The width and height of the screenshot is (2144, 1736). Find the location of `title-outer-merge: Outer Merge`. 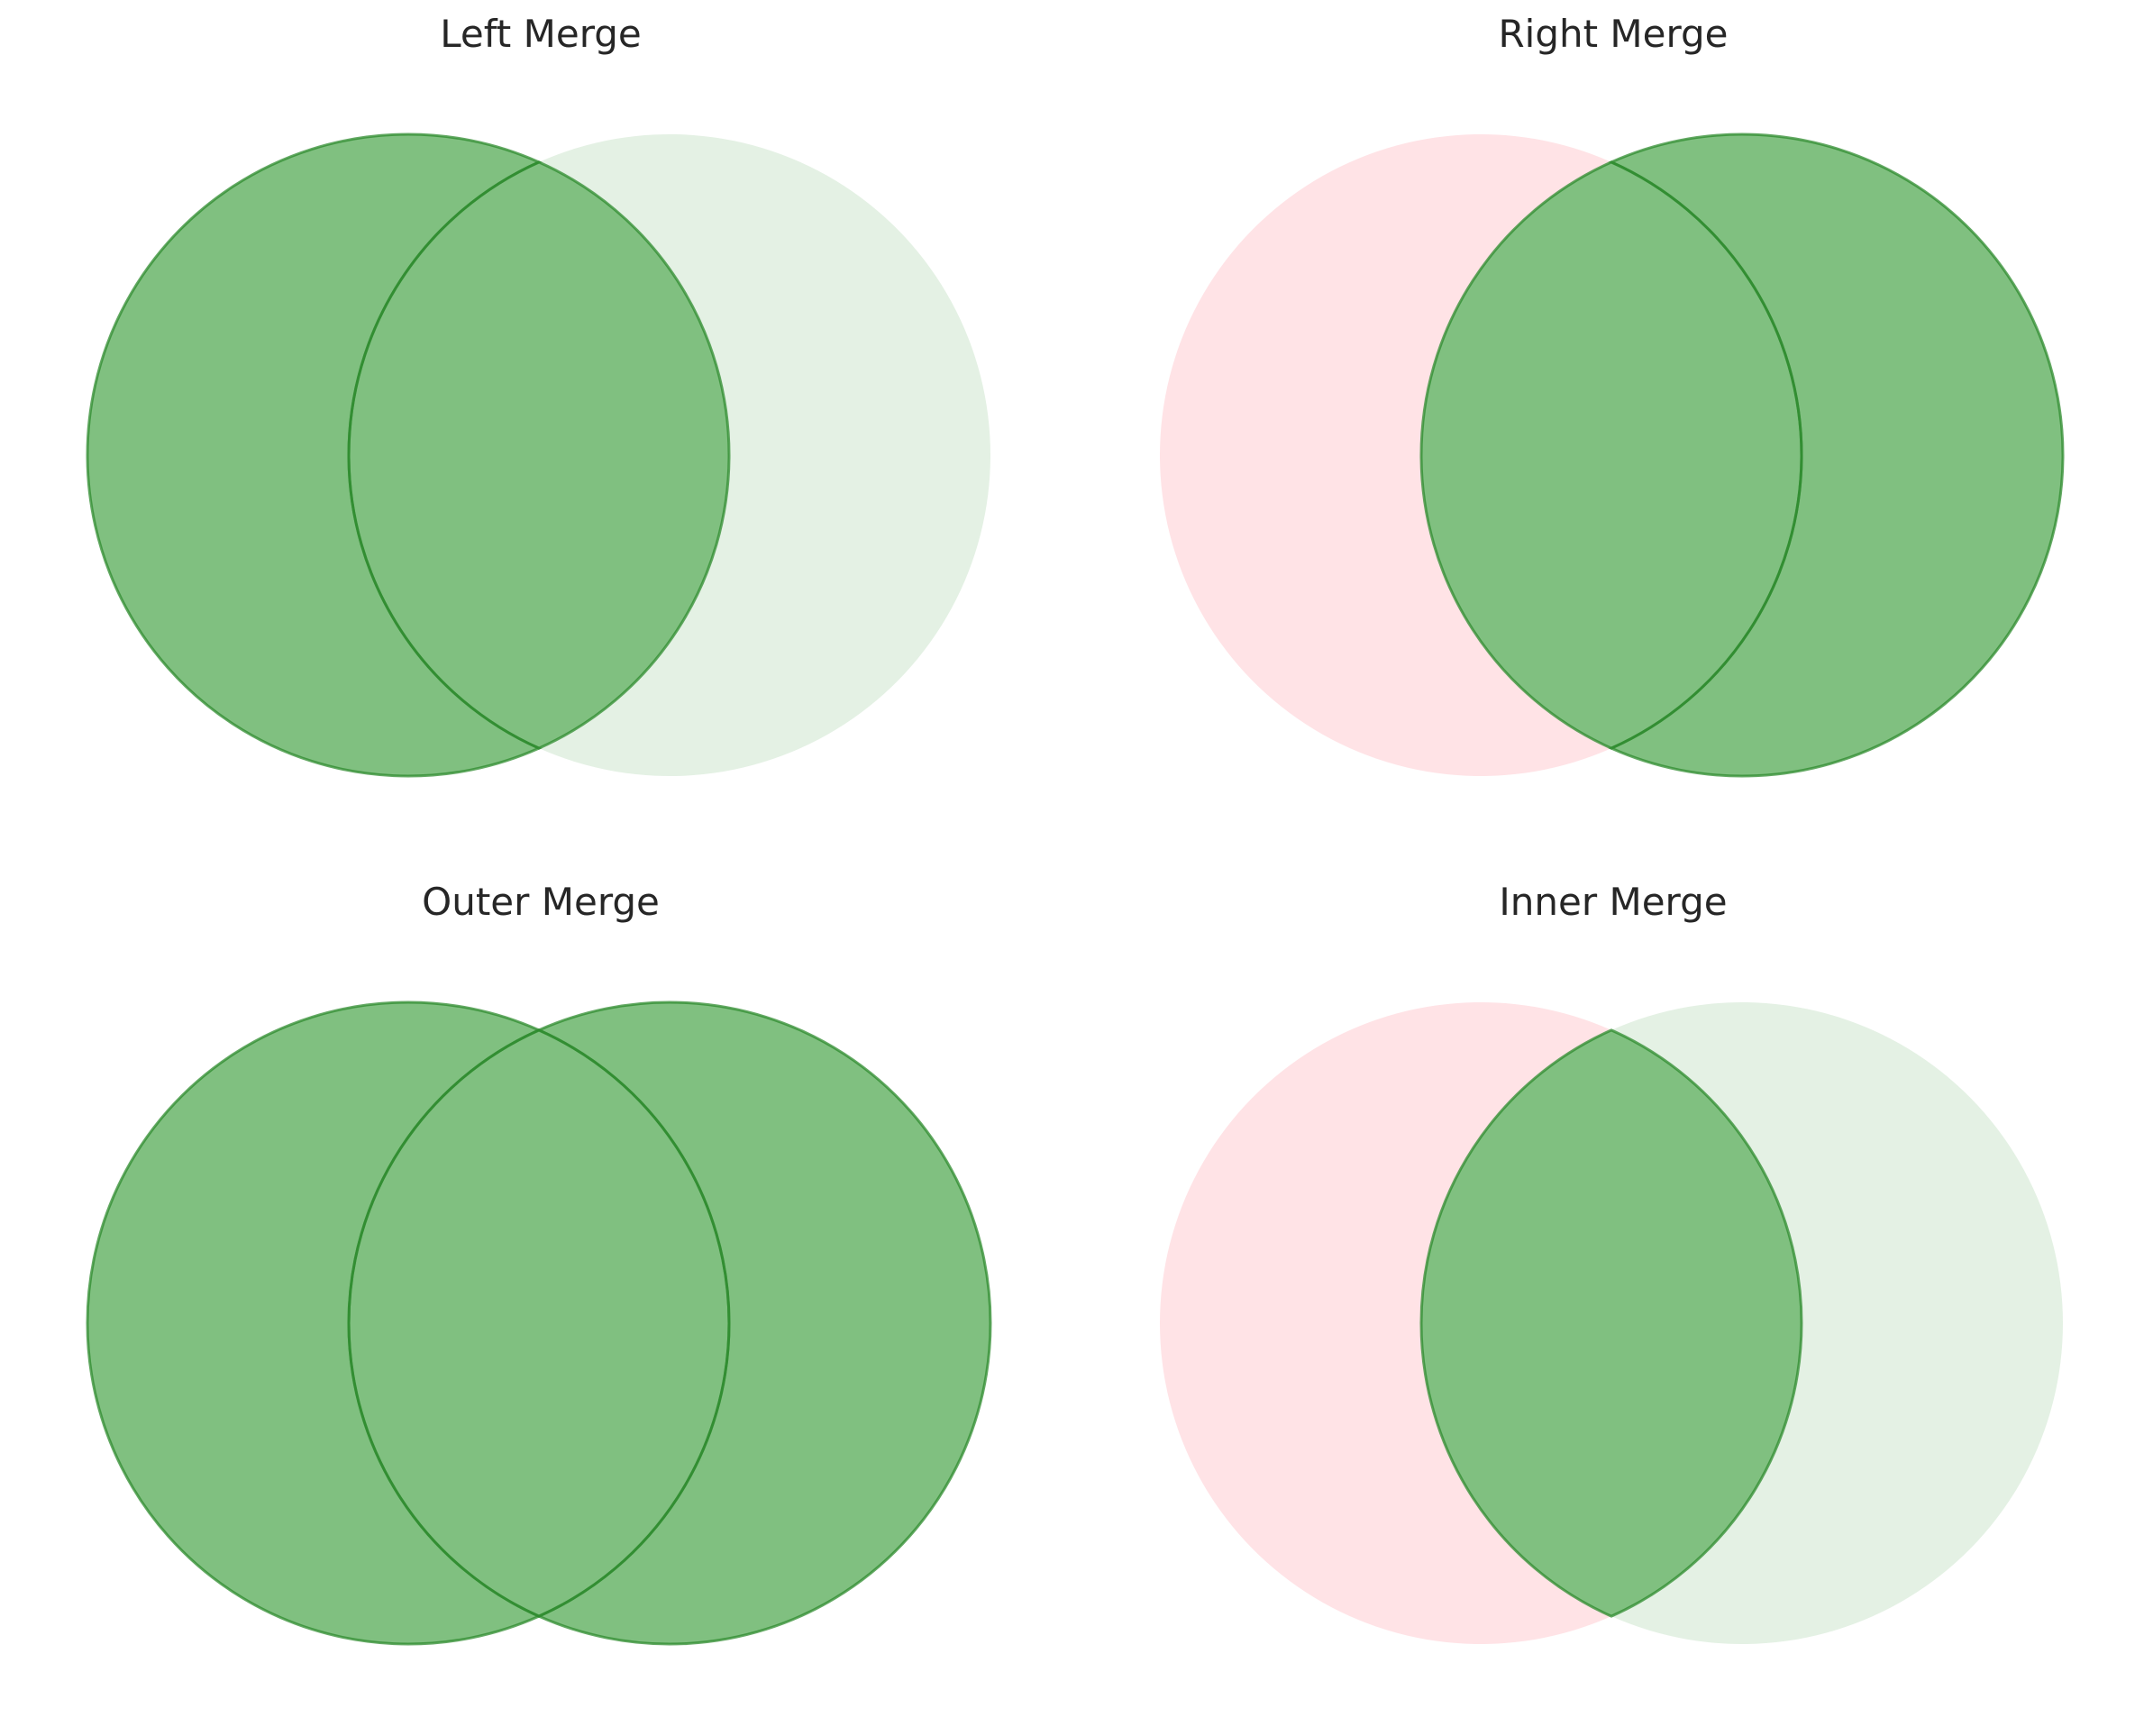

title-outer-merge: Outer Merge is located at coordinates (541, 902).